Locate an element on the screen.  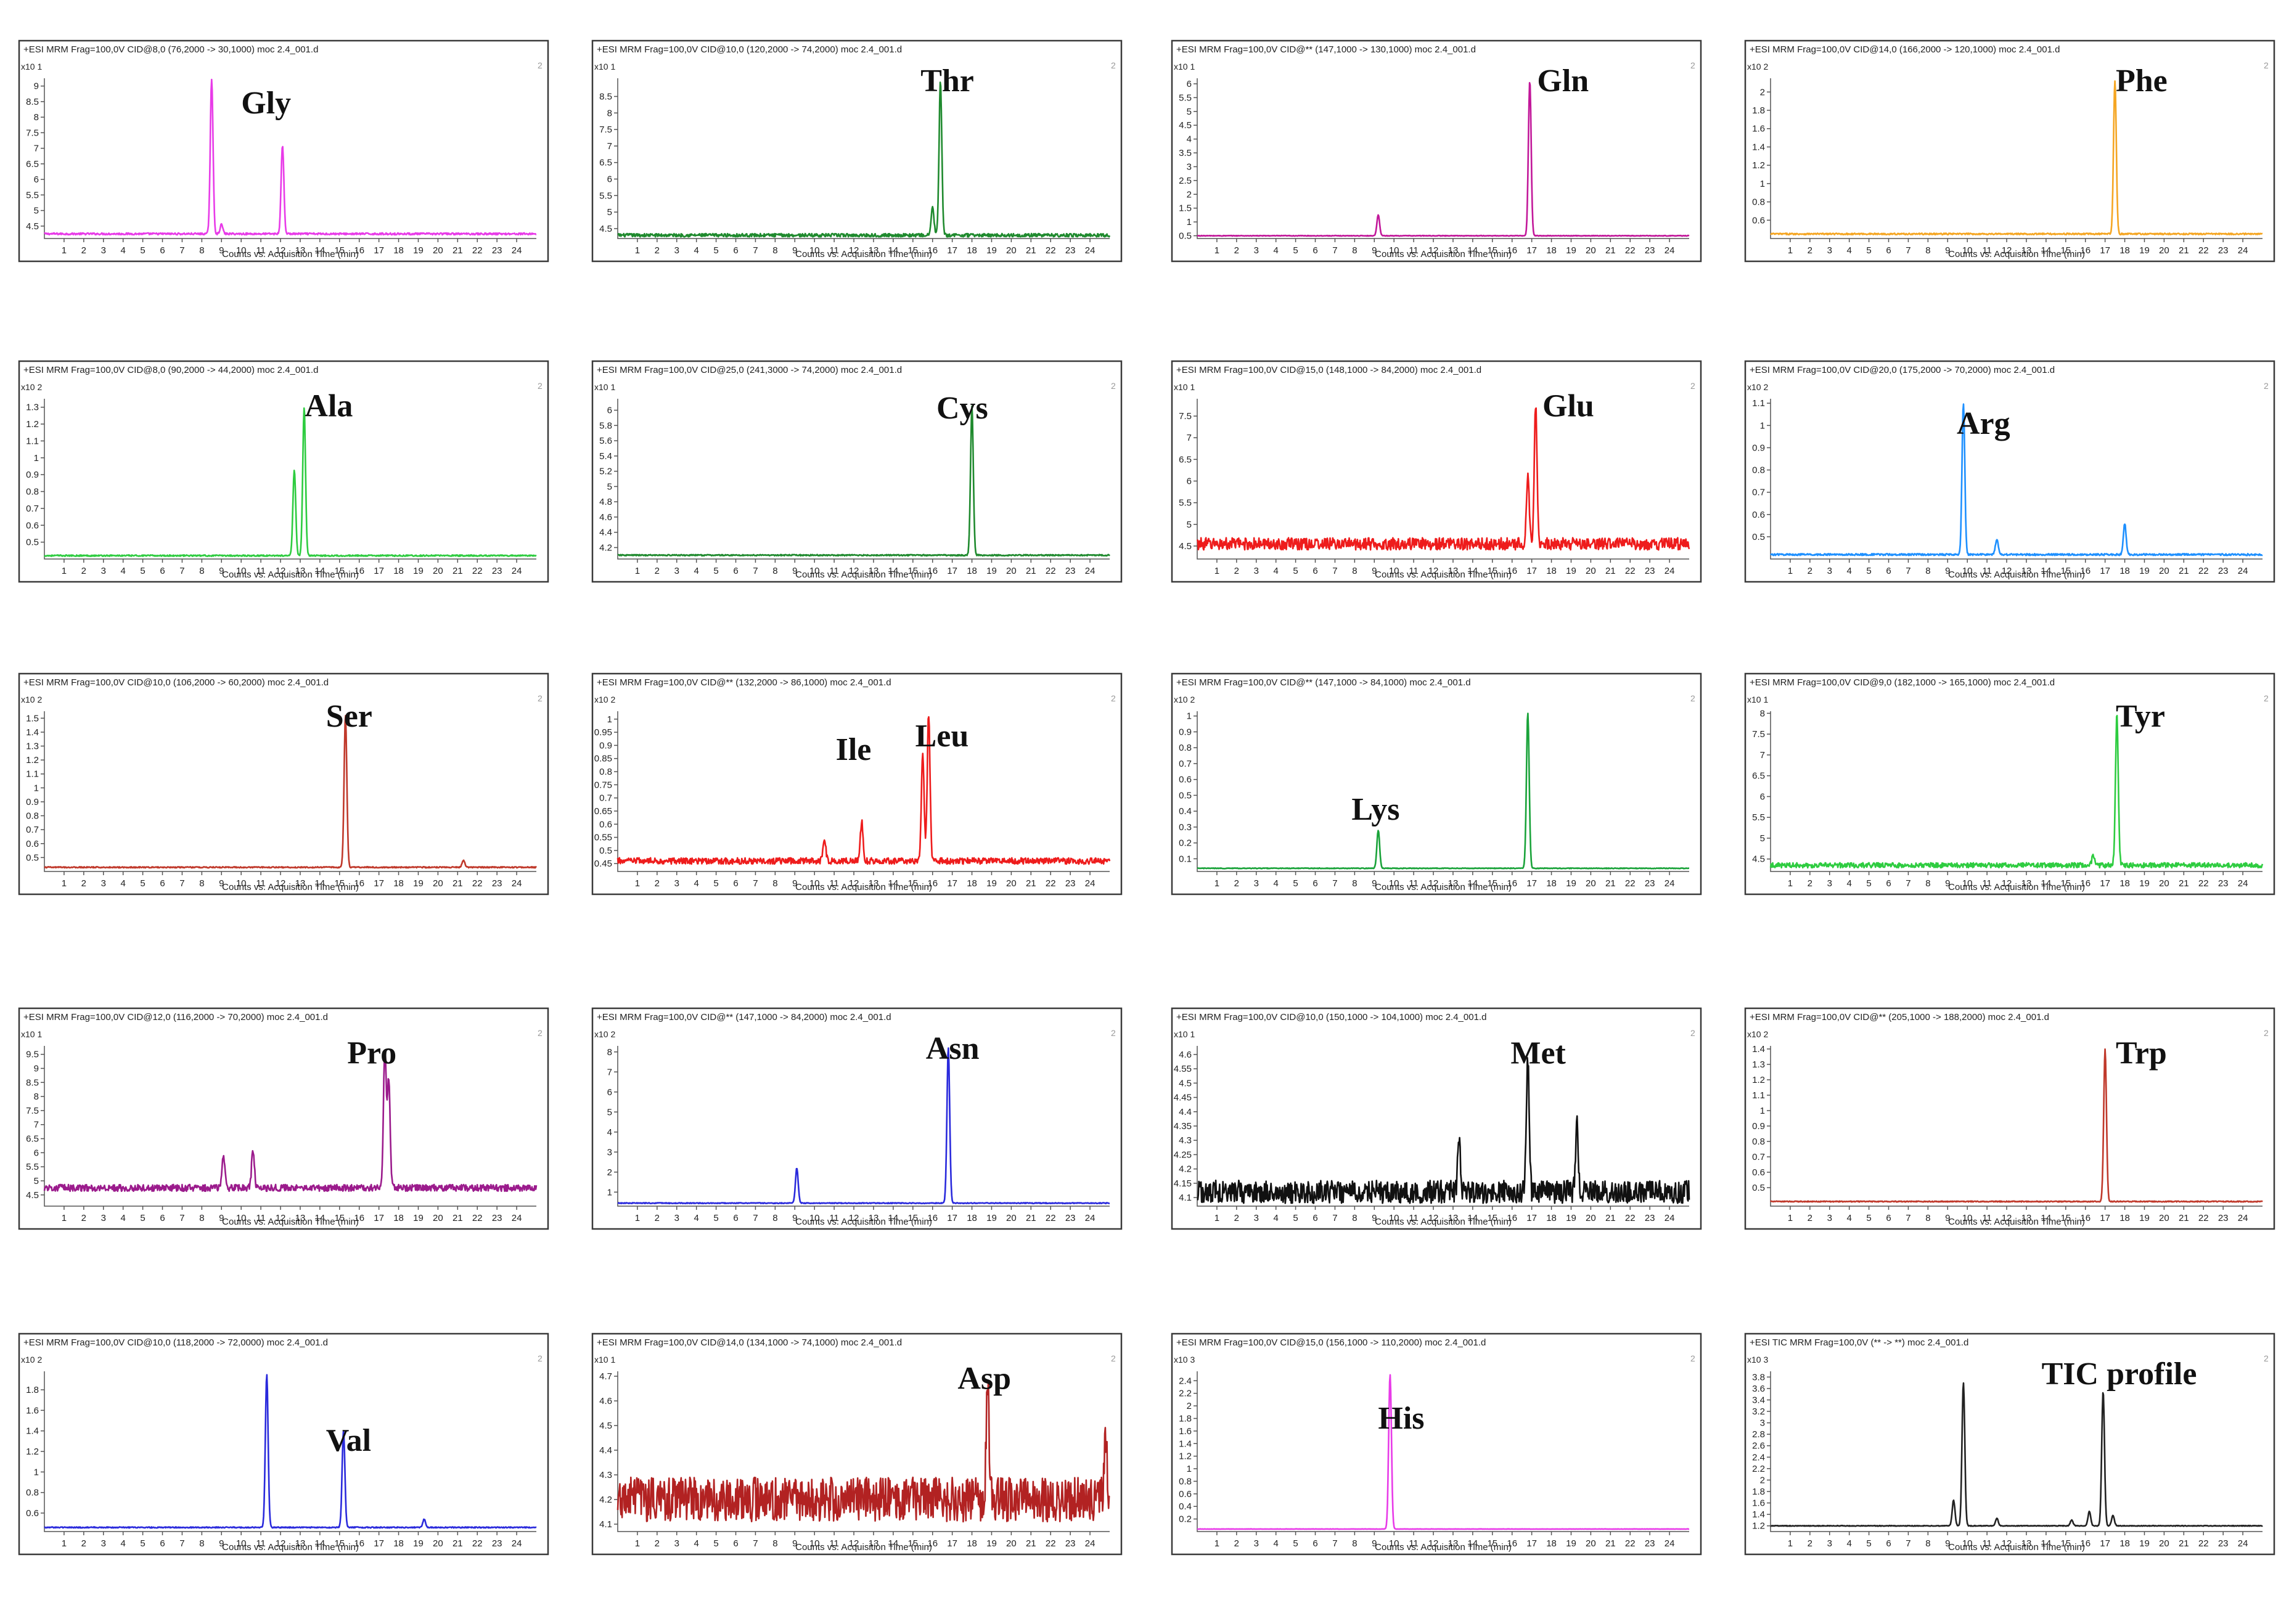
analyte-label: His is located at coordinates (1401, 1418).